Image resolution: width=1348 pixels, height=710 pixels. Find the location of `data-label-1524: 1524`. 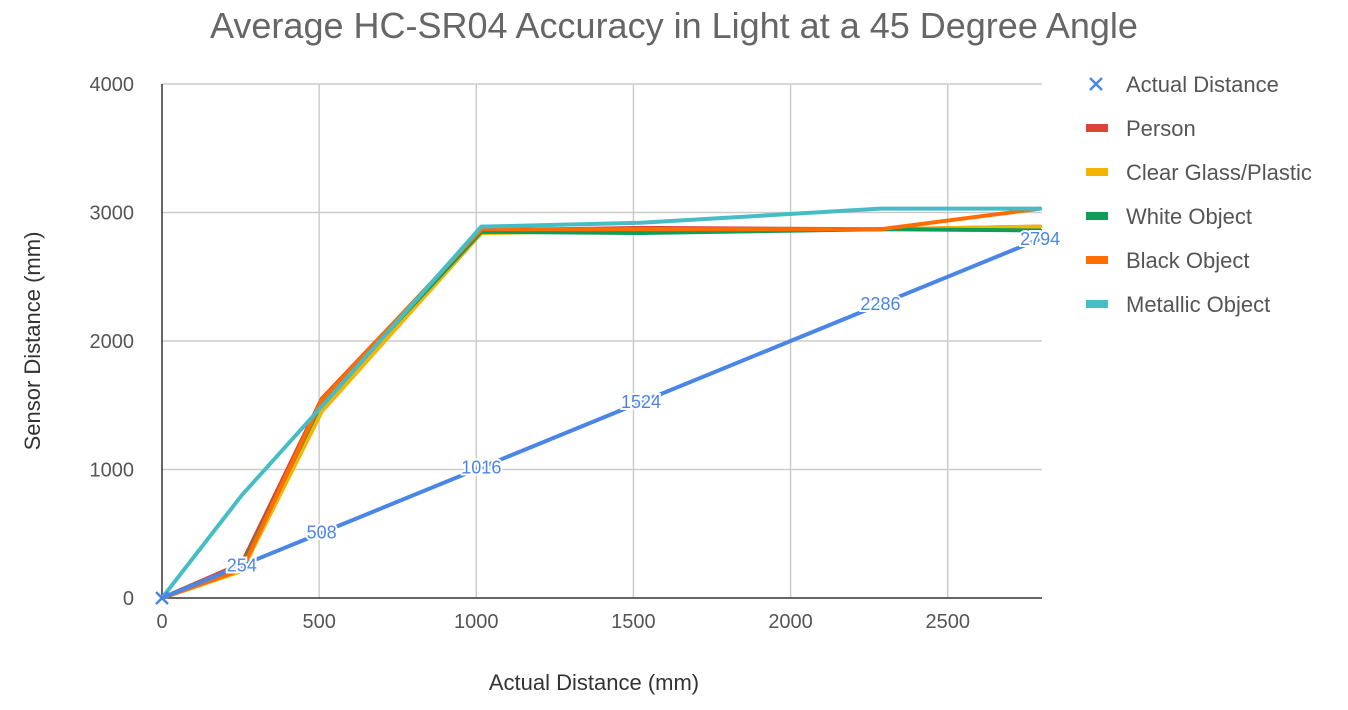

data-label-1524: 1524 is located at coordinates (641, 402).